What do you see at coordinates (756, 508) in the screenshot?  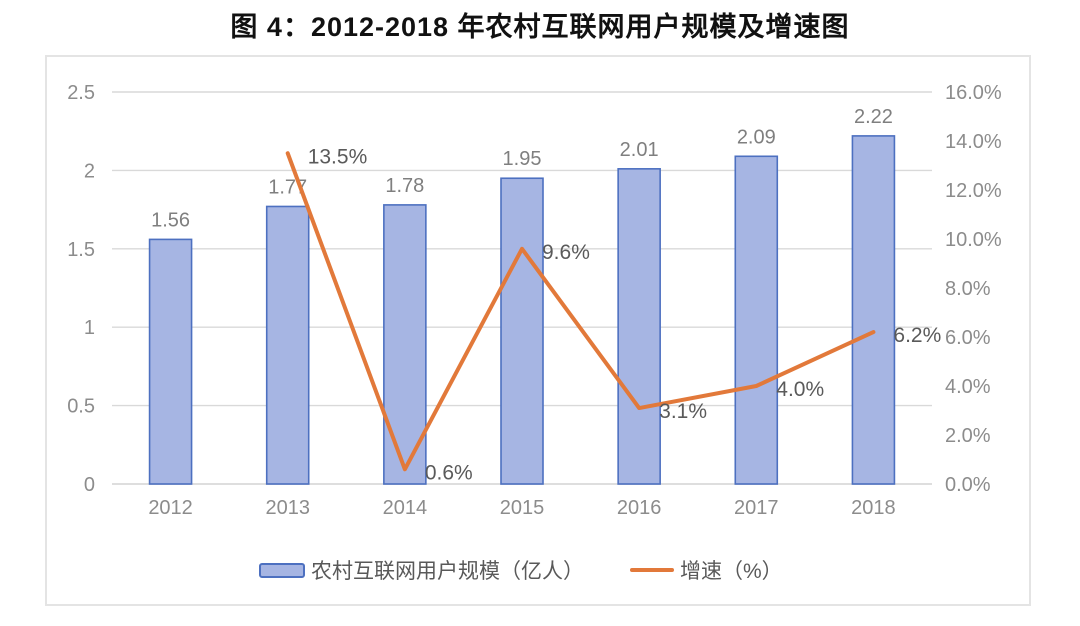 I see `x-axis-category-label: 2017` at bounding box center [756, 508].